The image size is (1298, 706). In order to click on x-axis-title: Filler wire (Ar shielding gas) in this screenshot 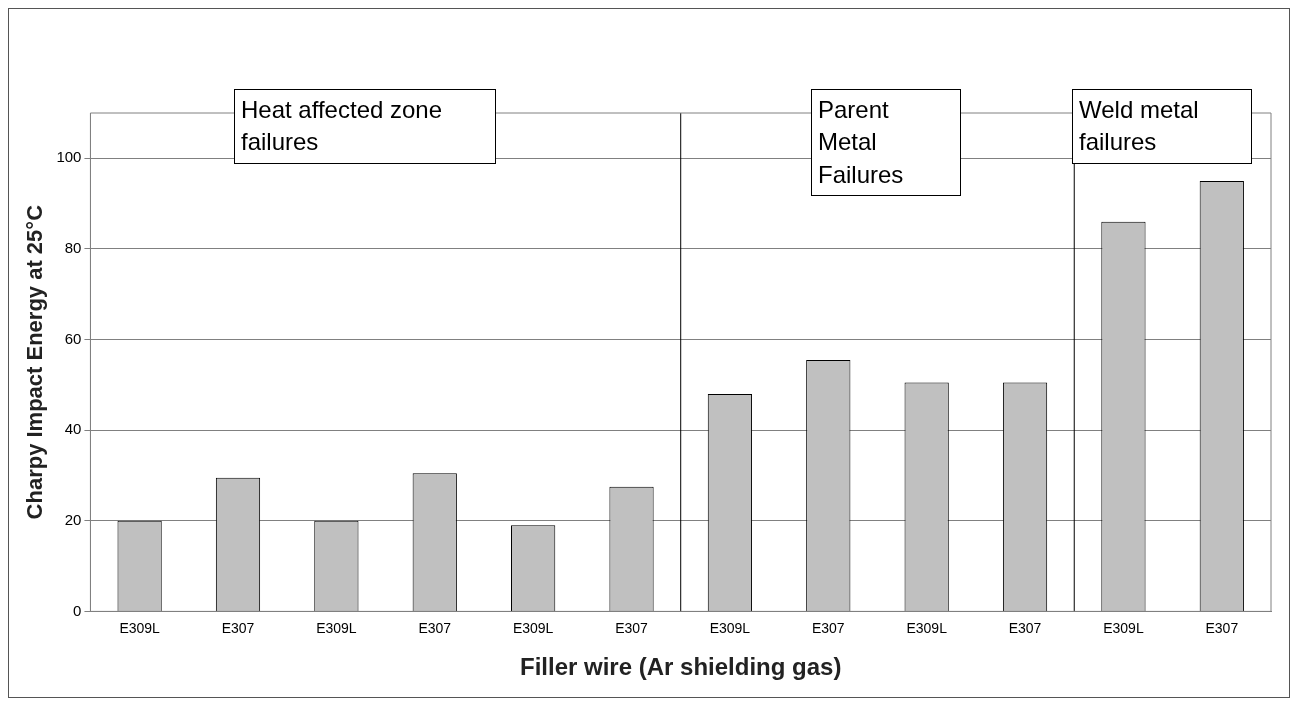, I will do `click(681, 667)`.